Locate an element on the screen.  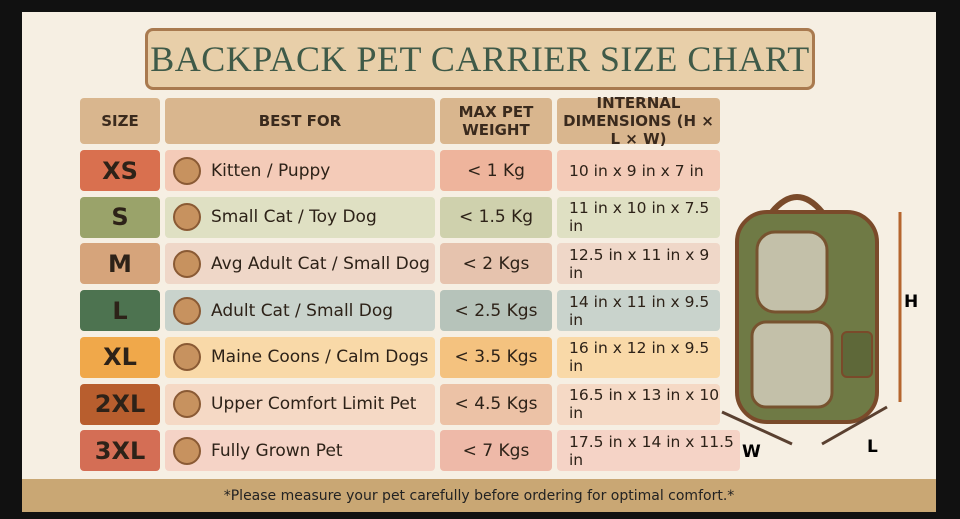
size-cell: 3XL is located at coordinates (120, 451).